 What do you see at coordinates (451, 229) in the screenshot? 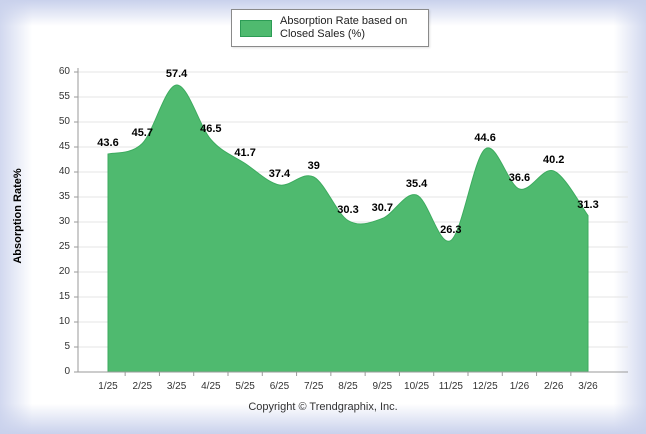
I see `data-point-label: 26.3` at bounding box center [451, 229].